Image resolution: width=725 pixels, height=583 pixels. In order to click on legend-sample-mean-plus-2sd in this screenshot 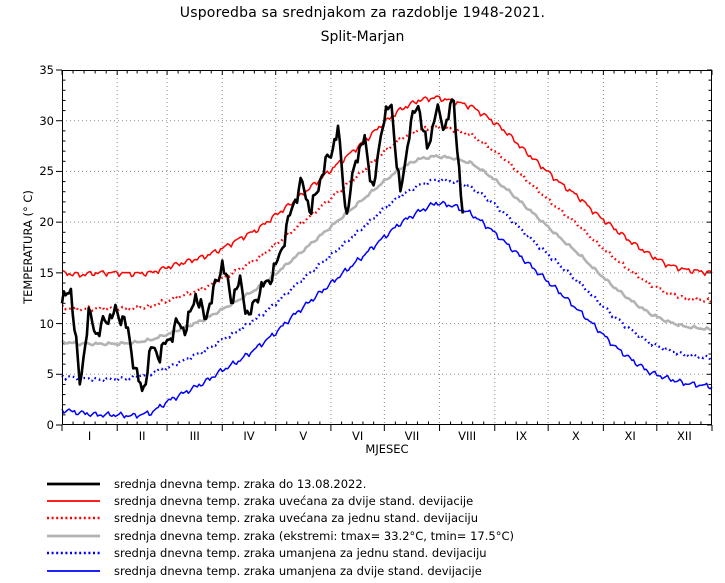, I will do `click(73, 501)`.